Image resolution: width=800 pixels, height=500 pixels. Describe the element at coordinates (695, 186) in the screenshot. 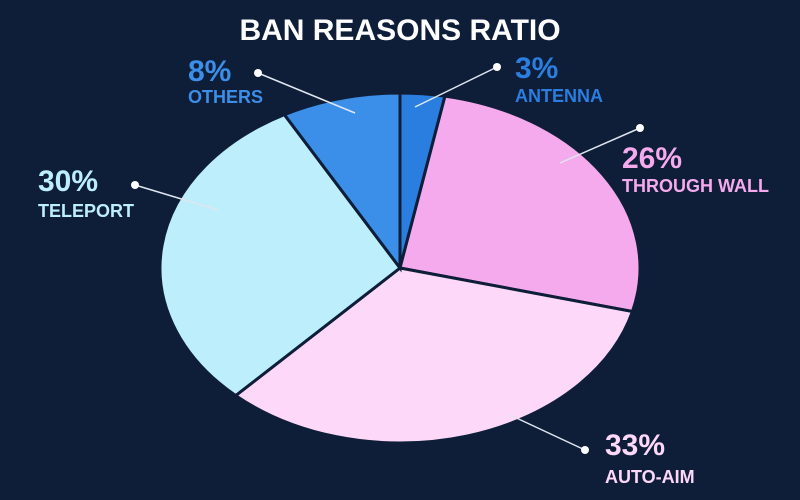

I see `category-label: THROUGH WALL` at that location.